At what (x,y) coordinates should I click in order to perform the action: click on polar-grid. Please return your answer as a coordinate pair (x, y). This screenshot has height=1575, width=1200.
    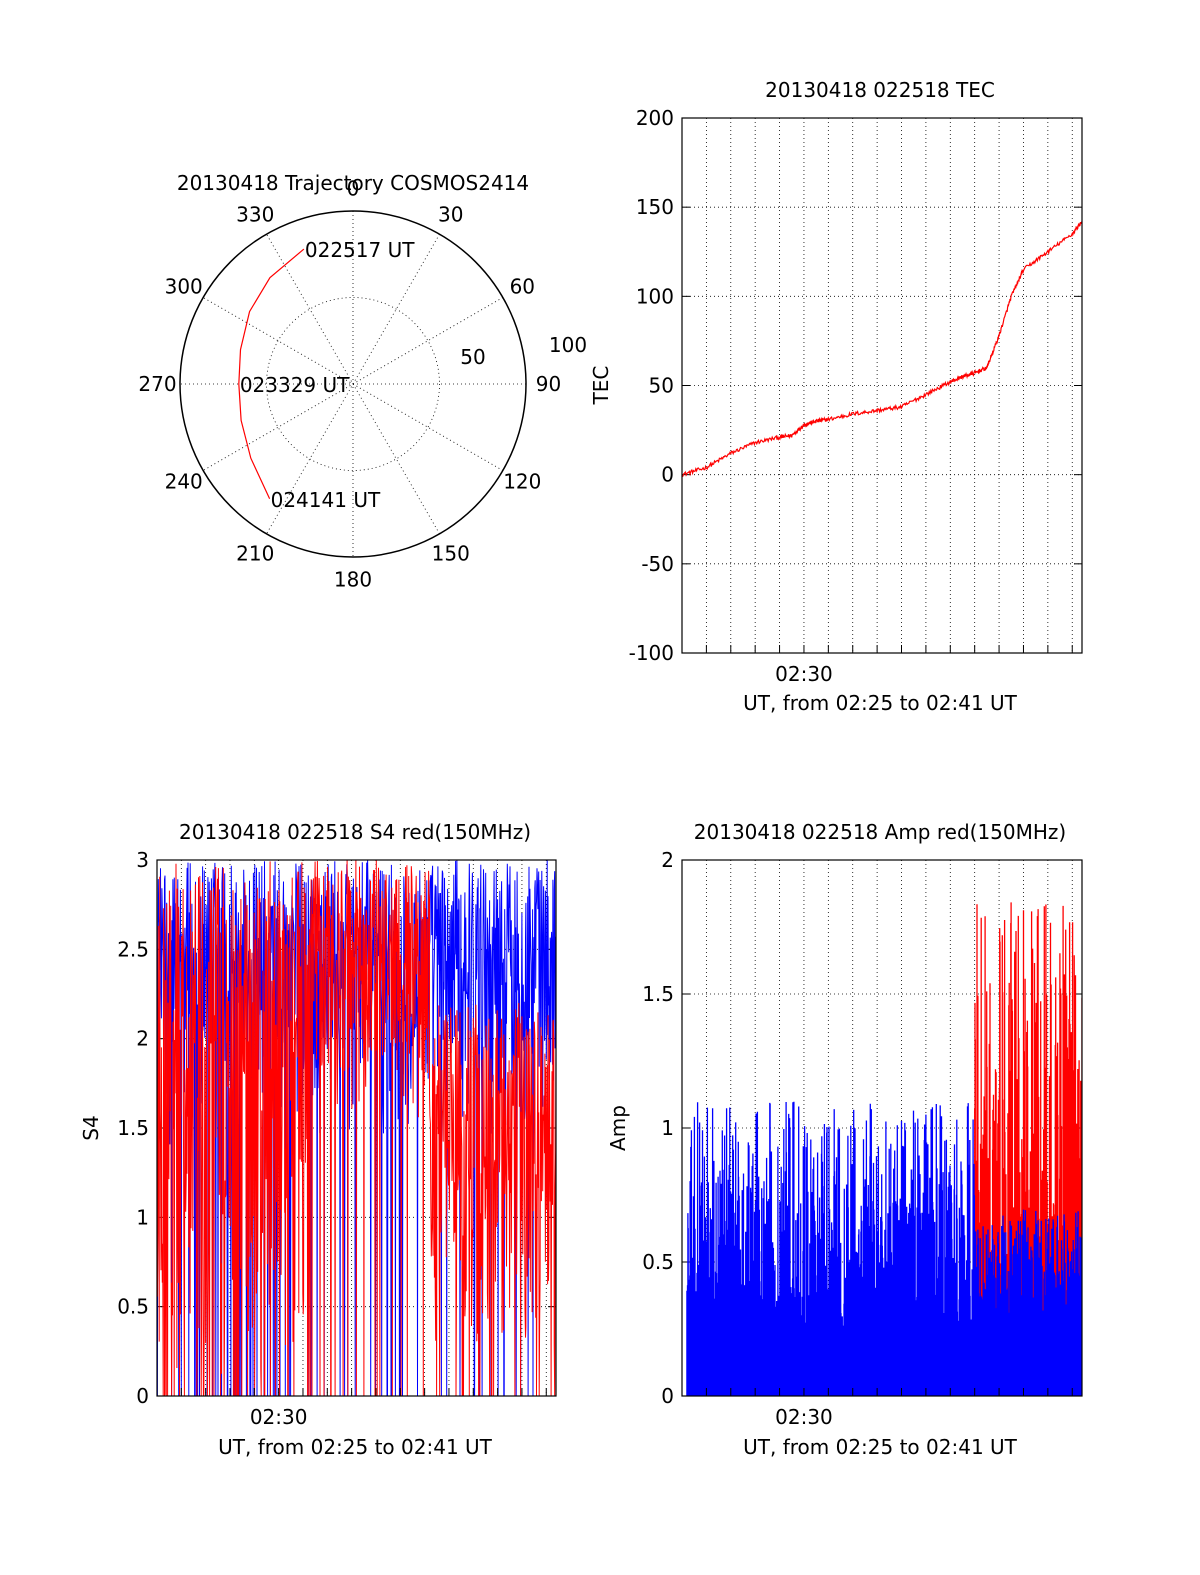
    Looking at the image, I should click on (353, 384).